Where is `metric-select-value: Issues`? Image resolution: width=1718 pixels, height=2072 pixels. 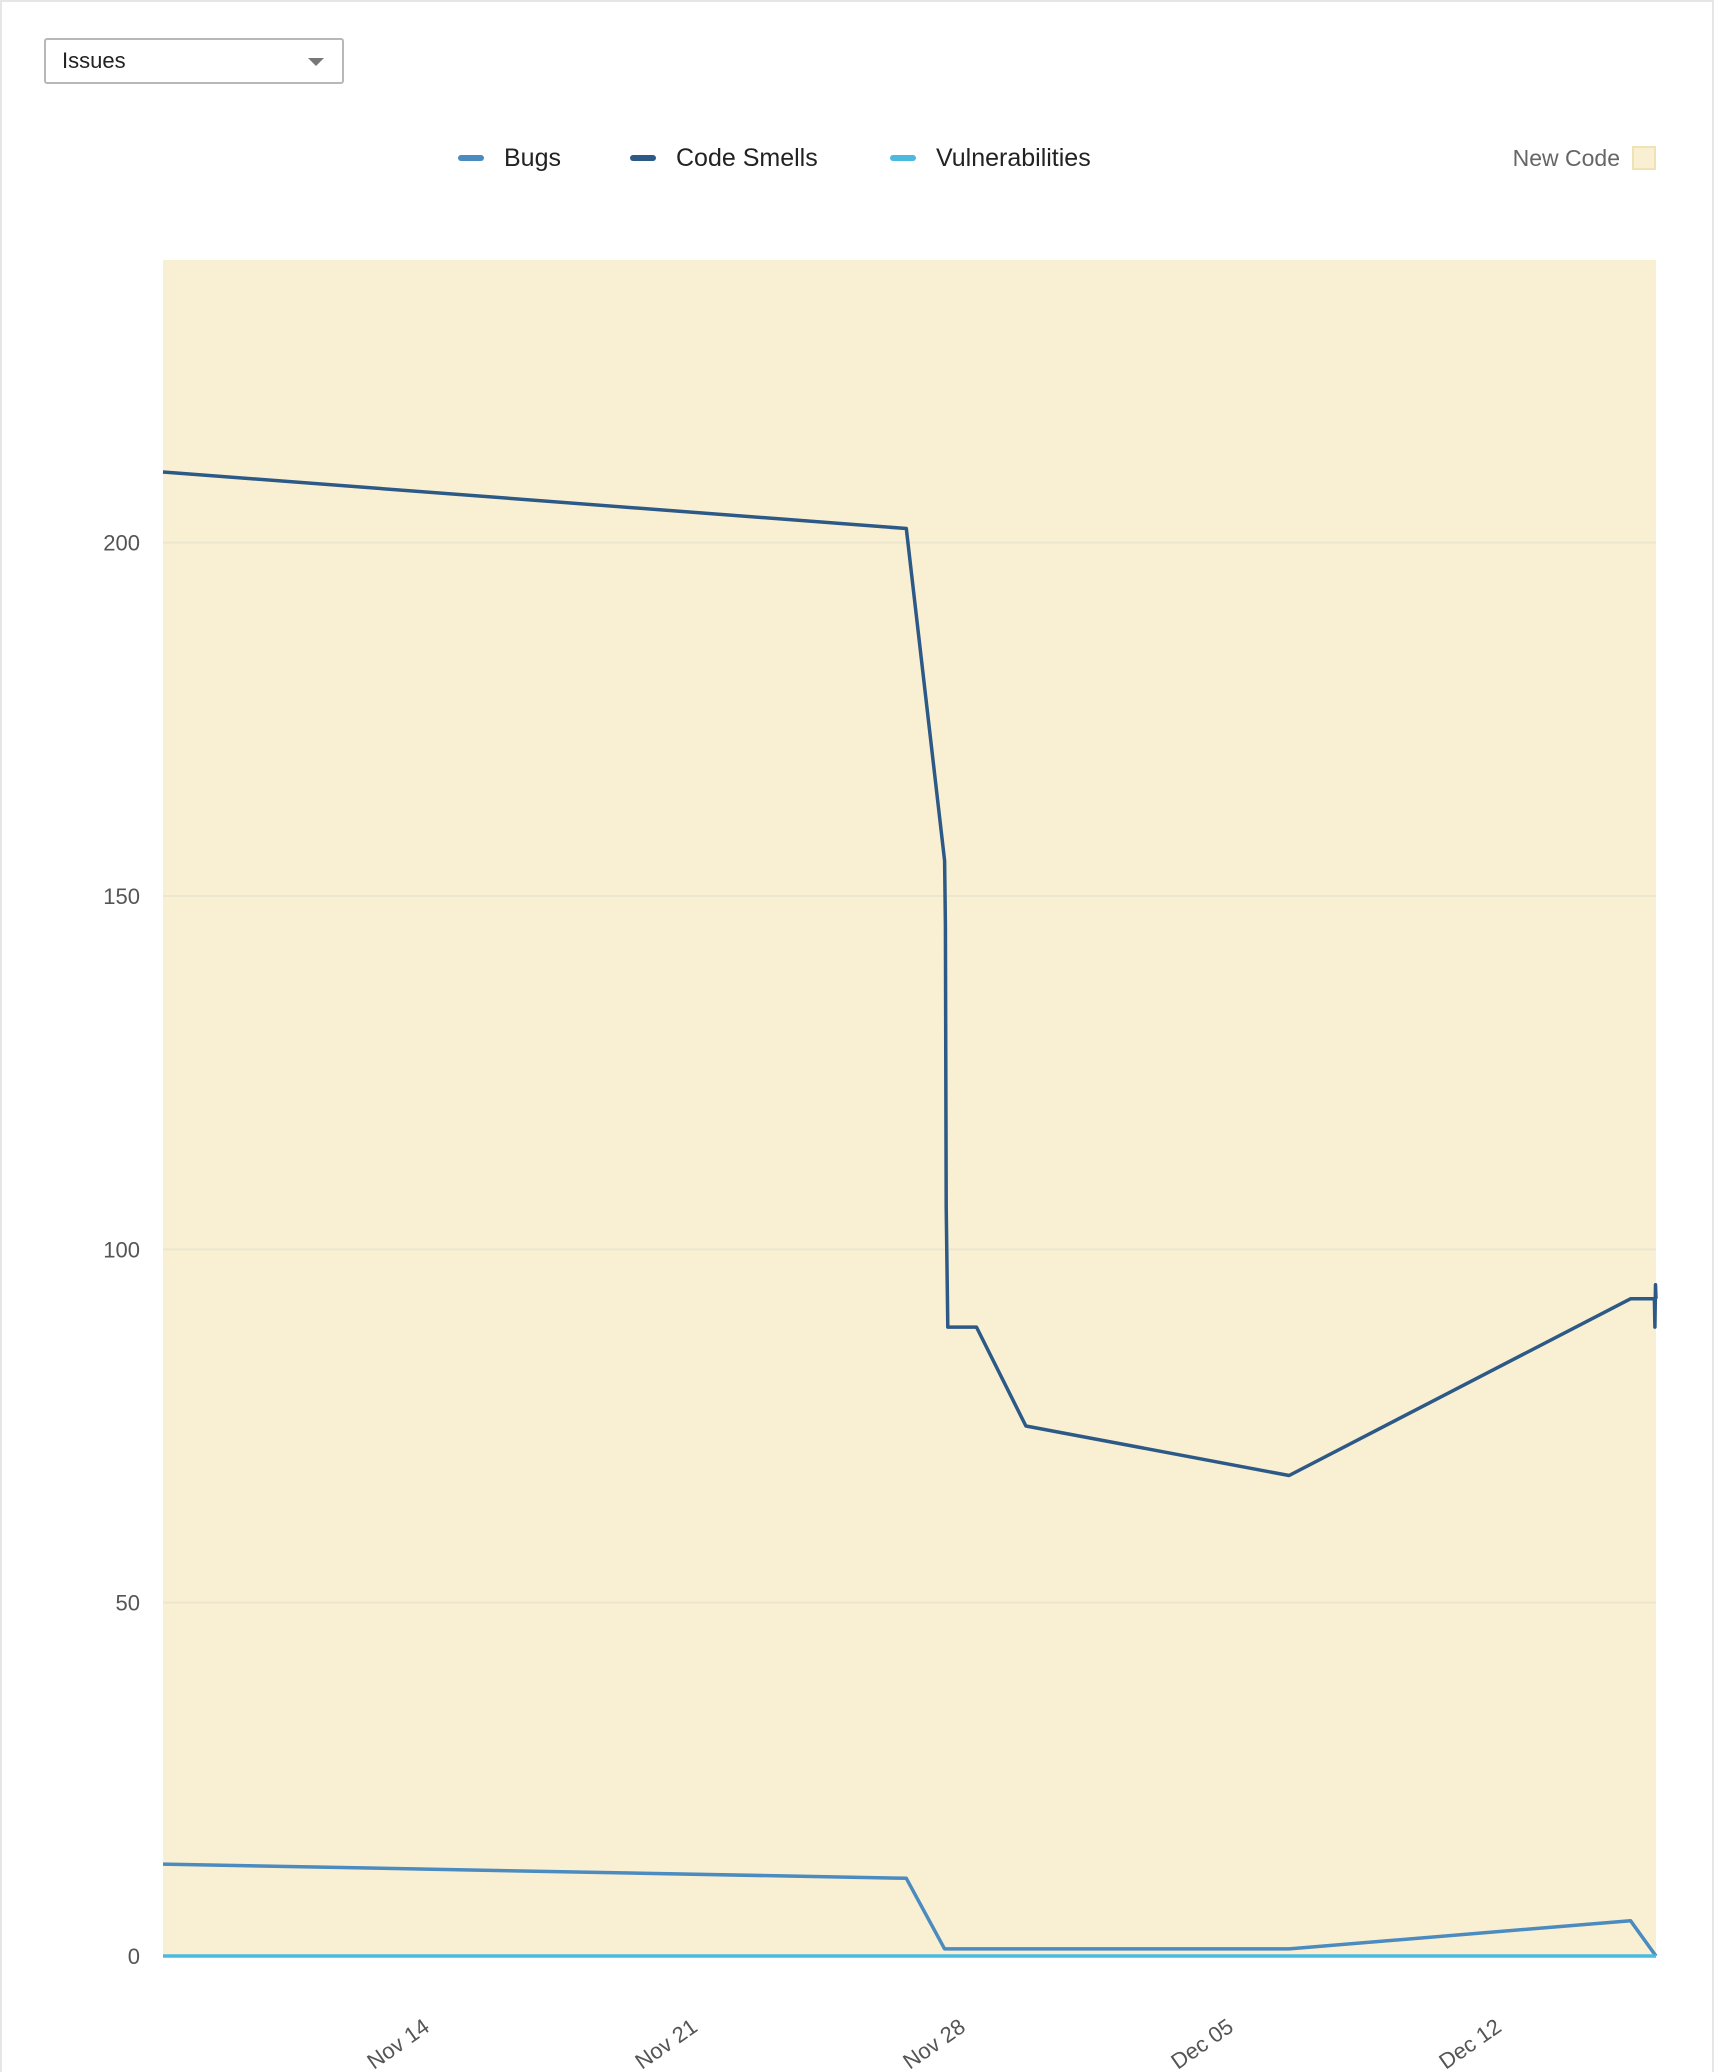 metric-select-value: Issues is located at coordinates (94, 60).